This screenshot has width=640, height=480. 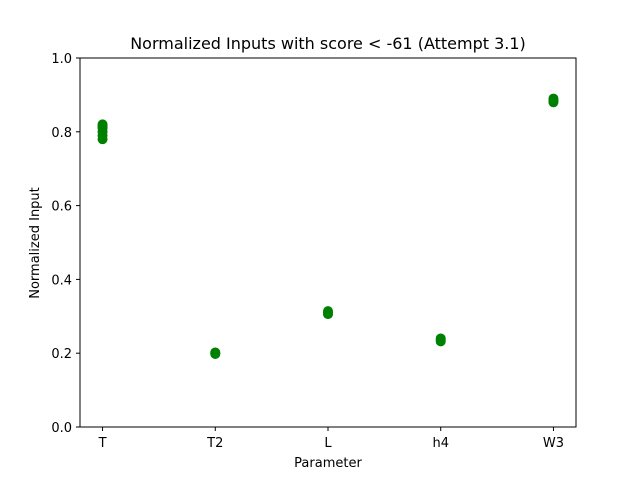 I want to click on x-axis-label: Parameter, so click(x=328, y=463).